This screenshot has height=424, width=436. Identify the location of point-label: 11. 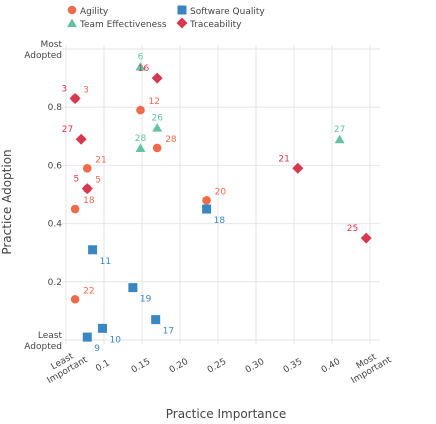
(105, 262).